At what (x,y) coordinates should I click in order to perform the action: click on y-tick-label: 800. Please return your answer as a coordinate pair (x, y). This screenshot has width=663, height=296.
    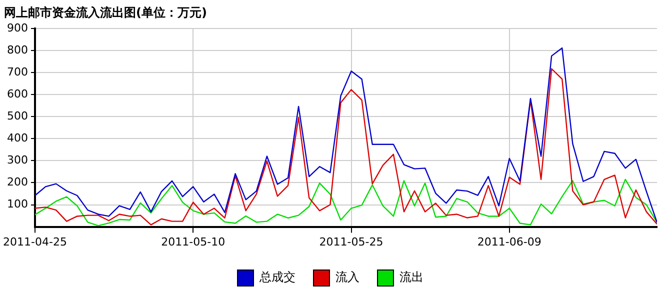
    Looking at the image, I should click on (17, 49).